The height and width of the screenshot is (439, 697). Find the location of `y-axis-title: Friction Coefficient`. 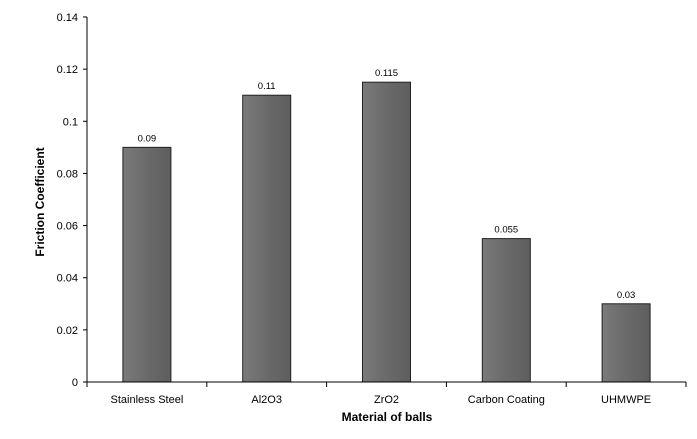

y-axis-title: Friction Coefficient is located at coordinates (40, 201).